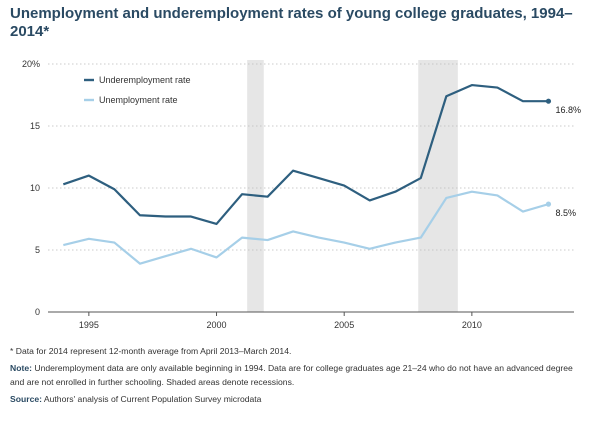 Image resolution: width=590 pixels, height=424 pixels. What do you see at coordinates (138, 100) in the screenshot?
I see `legend-label-unemployment-rate: Unemployment rate` at bounding box center [138, 100].